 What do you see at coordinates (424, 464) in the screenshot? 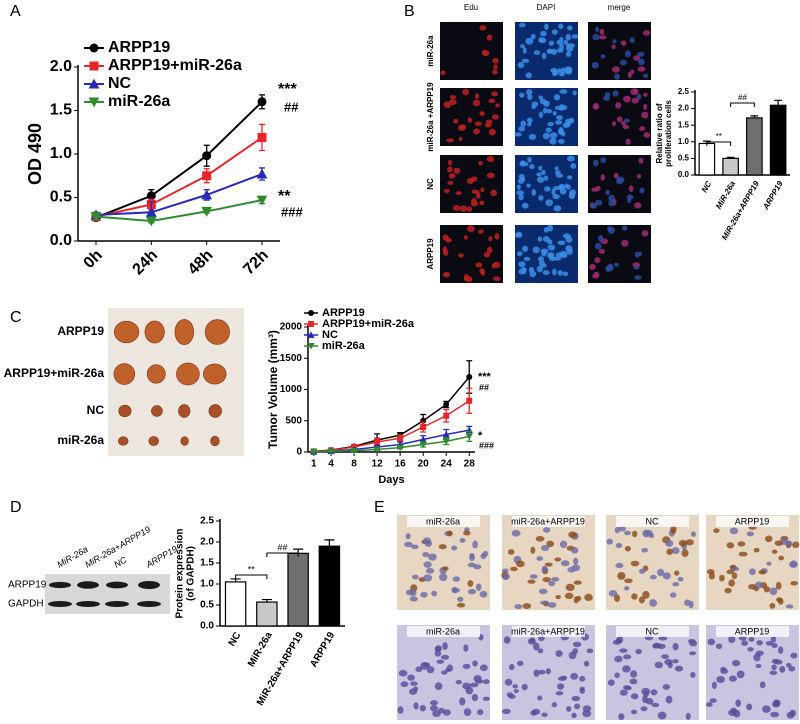
I see `x-tick-label: 20` at bounding box center [424, 464].